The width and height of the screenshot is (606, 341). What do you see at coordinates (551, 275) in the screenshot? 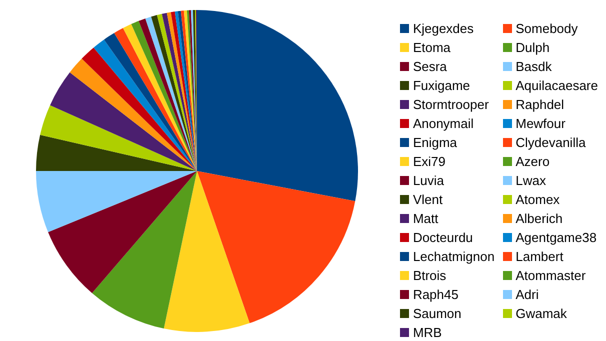
I see `legend-label: Atommaster` at bounding box center [551, 275].